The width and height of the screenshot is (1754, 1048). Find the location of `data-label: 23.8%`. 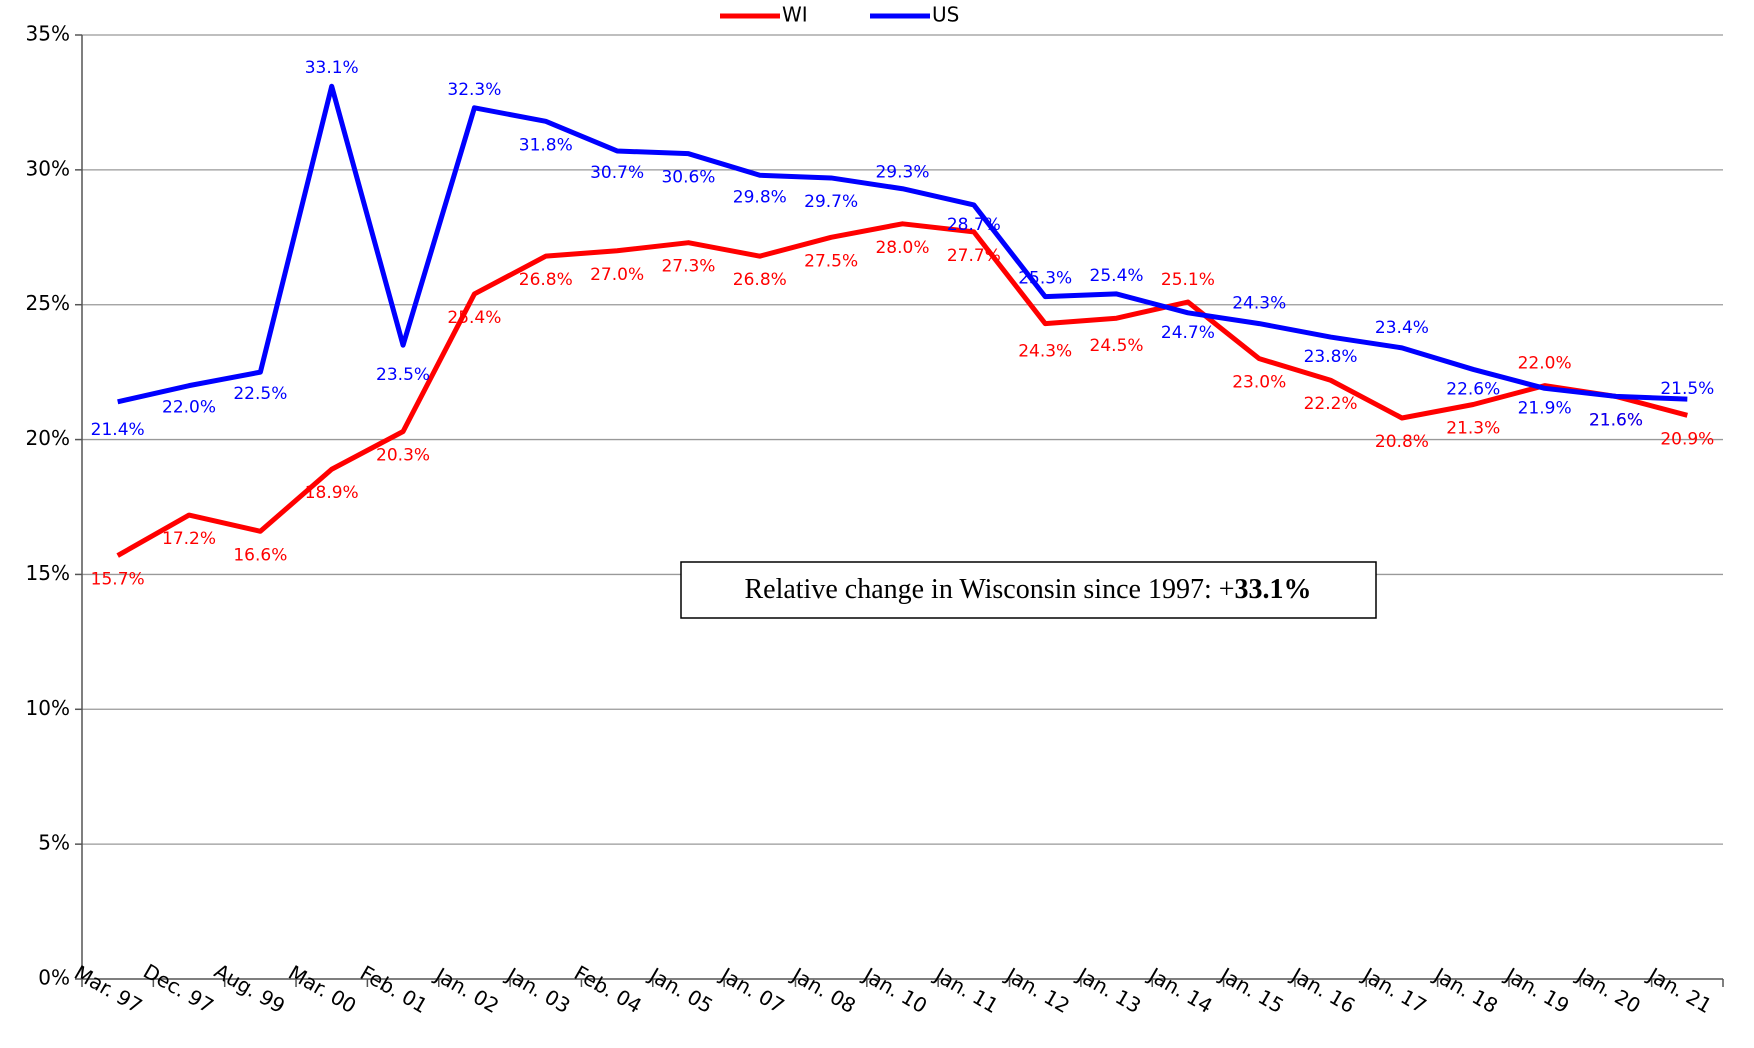

data-label: 23.8% is located at coordinates (1331, 357).